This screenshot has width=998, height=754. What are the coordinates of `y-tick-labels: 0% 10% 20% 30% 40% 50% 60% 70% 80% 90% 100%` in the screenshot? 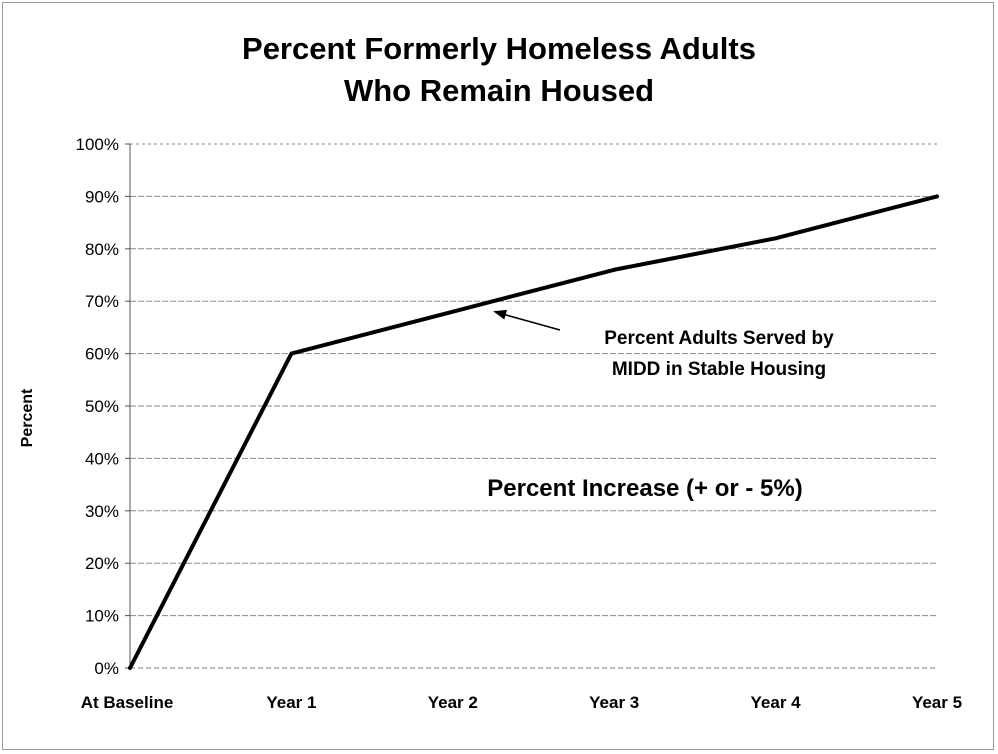 It's located at (97, 406).